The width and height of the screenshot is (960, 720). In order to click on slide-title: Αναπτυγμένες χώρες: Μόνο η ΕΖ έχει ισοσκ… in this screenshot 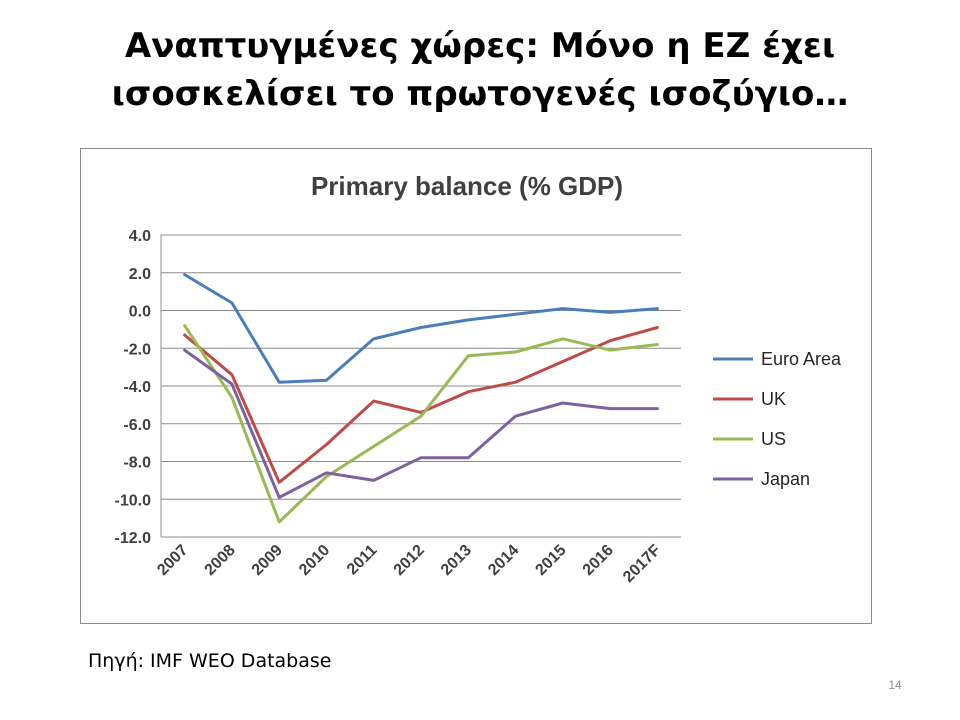, I will do `click(480, 70)`.